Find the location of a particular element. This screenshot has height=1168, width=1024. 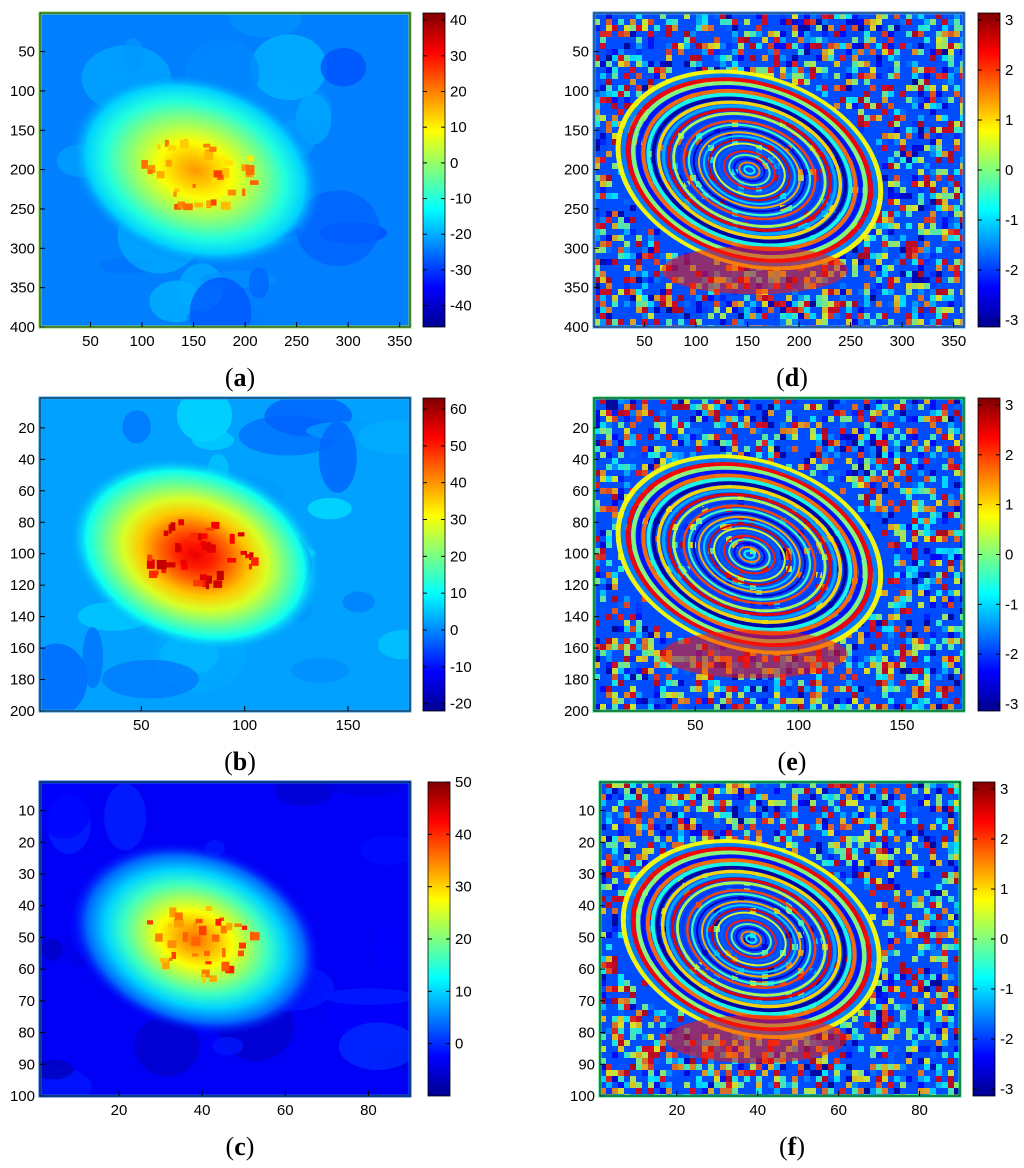

x-tick-label: 80 is located at coordinates (368, 1110).